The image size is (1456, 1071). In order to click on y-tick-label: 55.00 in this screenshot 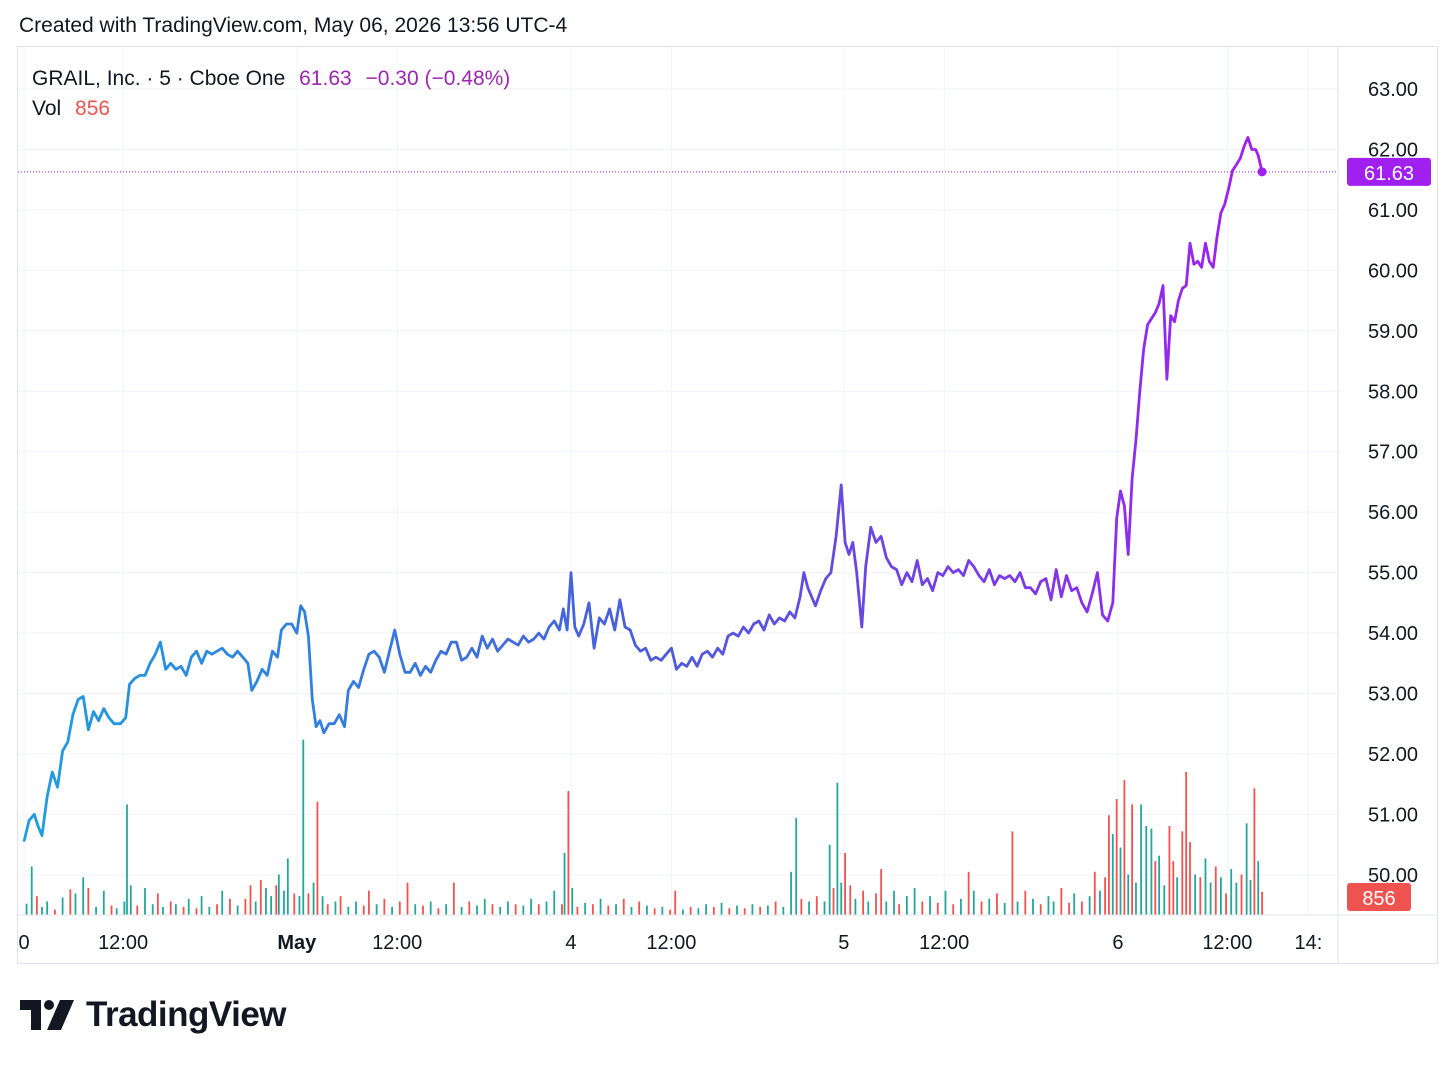, I will do `click(1393, 574)`.